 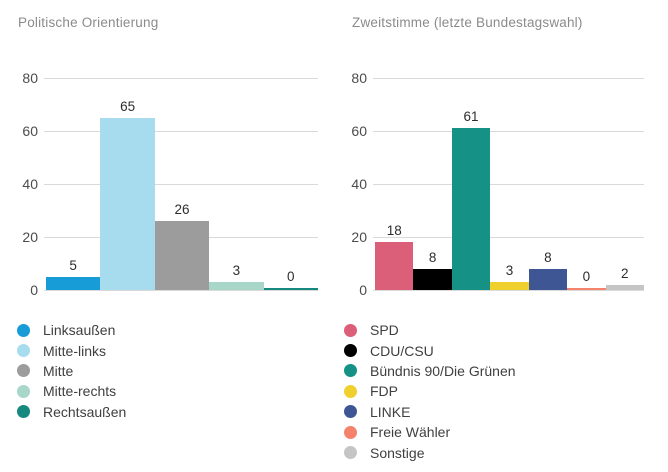 What do you see at coordinates (58, 370) in the screenshot?
I see `legend-label: Mitte` at bounding box center [58, 370].